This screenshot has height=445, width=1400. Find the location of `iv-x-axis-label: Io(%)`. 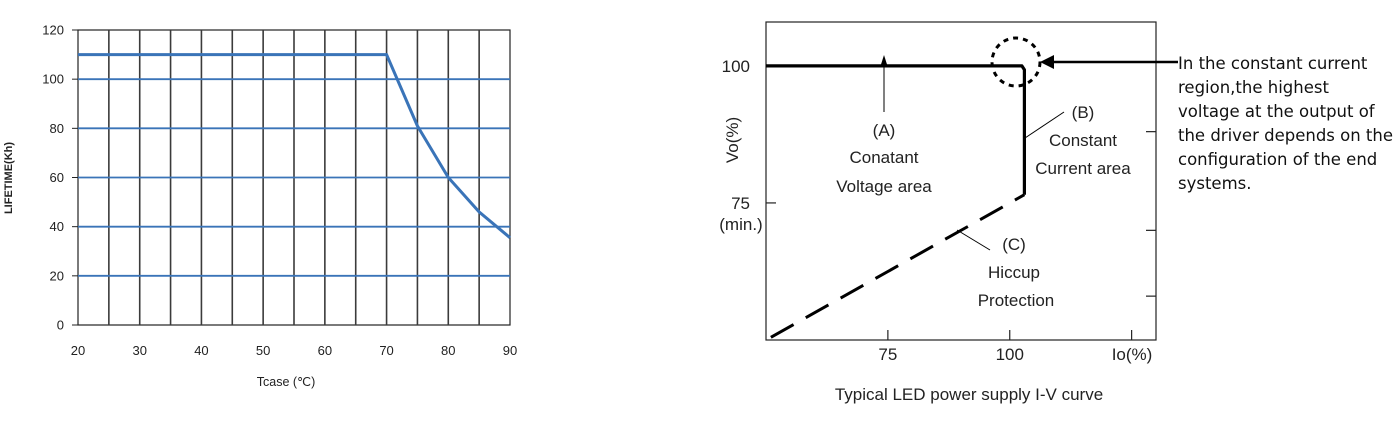

iv-x-axis-label: Io(%) is located at coordinates (1132, 354).